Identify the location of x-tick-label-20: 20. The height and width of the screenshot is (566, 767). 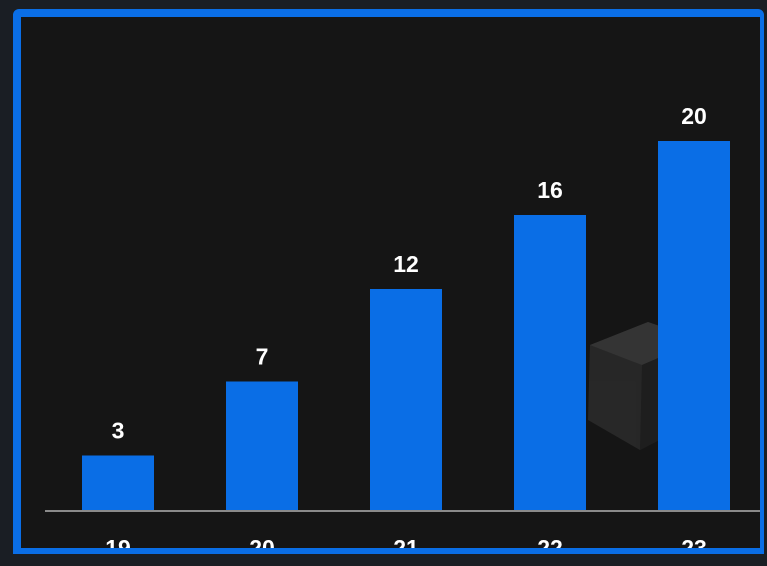
(262, 544).